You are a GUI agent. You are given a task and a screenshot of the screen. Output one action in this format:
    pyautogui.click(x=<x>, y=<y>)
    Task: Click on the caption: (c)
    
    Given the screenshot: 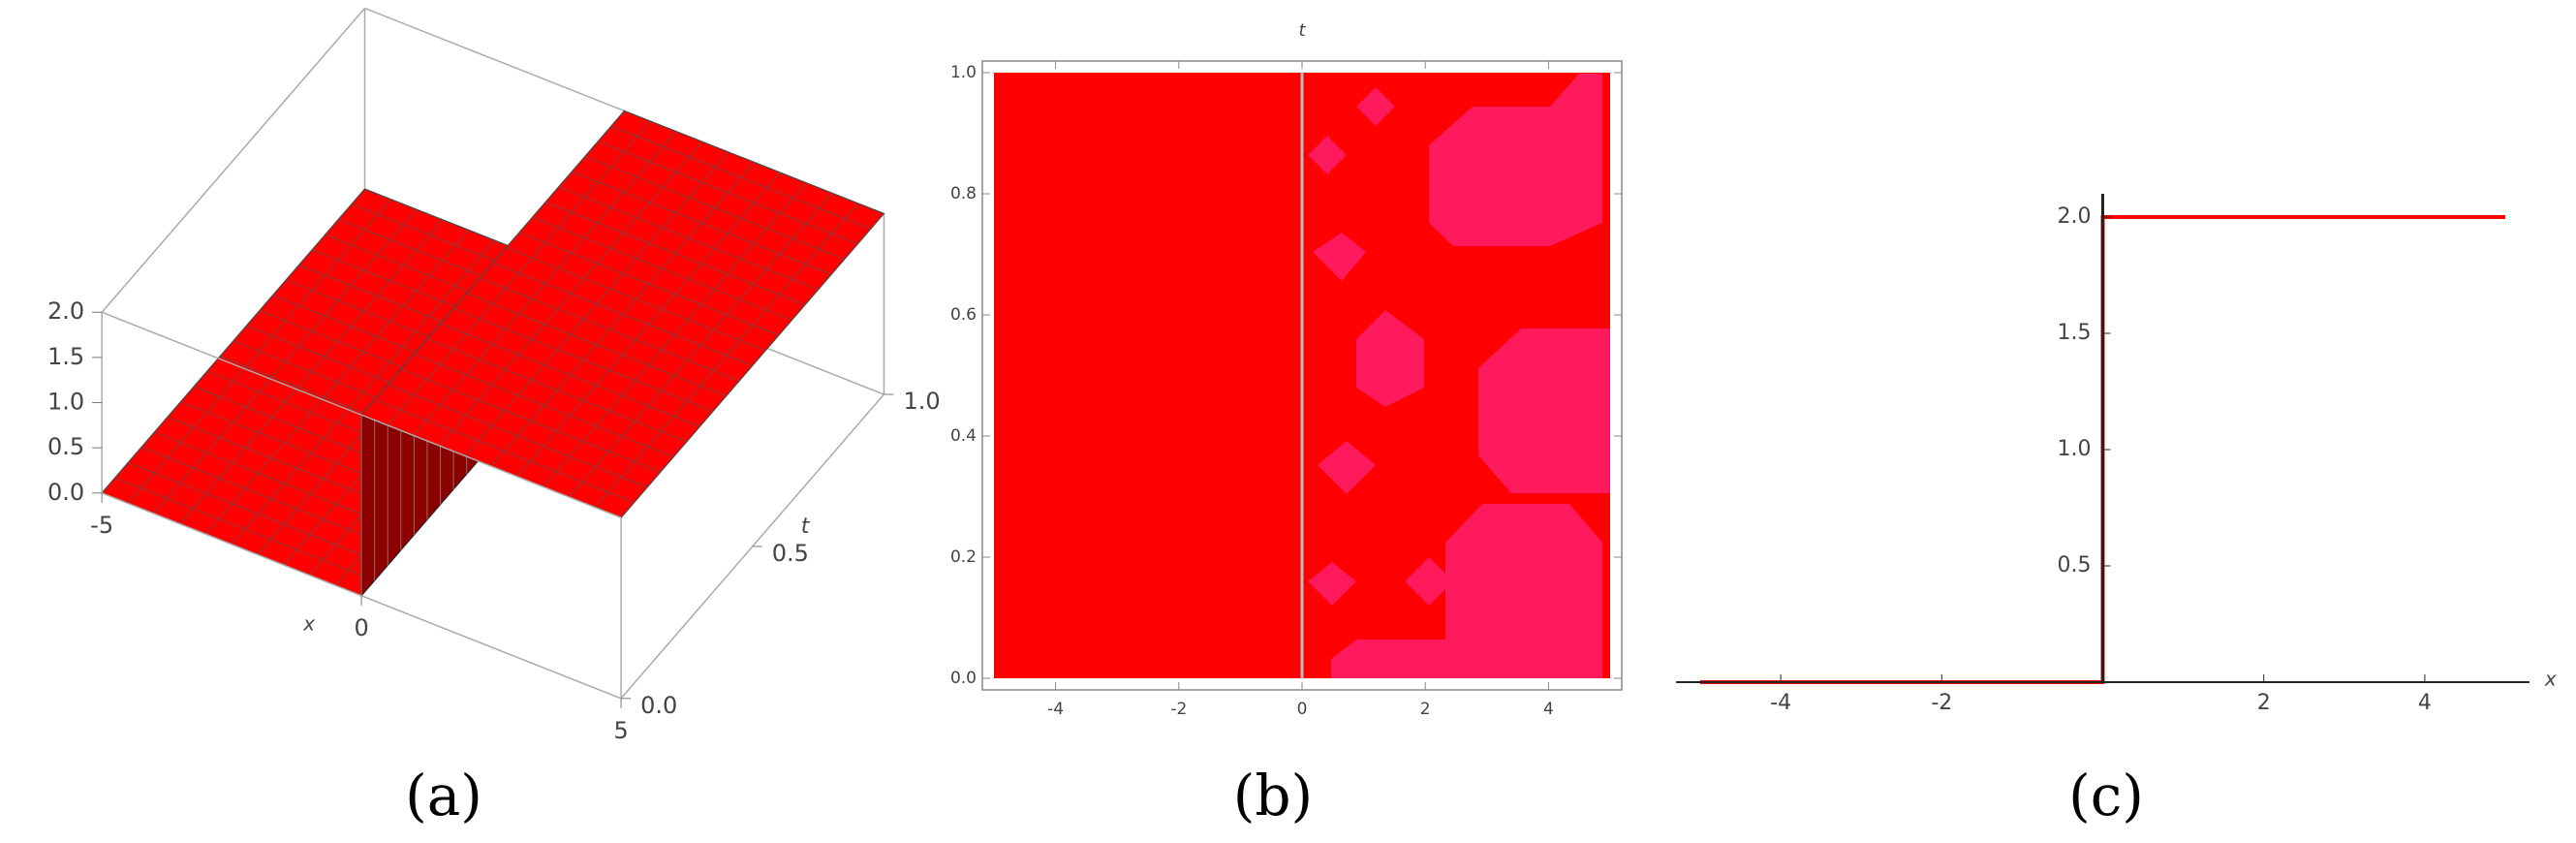 What is the action you would take?
    pyautogui.click(x=2106, y=796)
    